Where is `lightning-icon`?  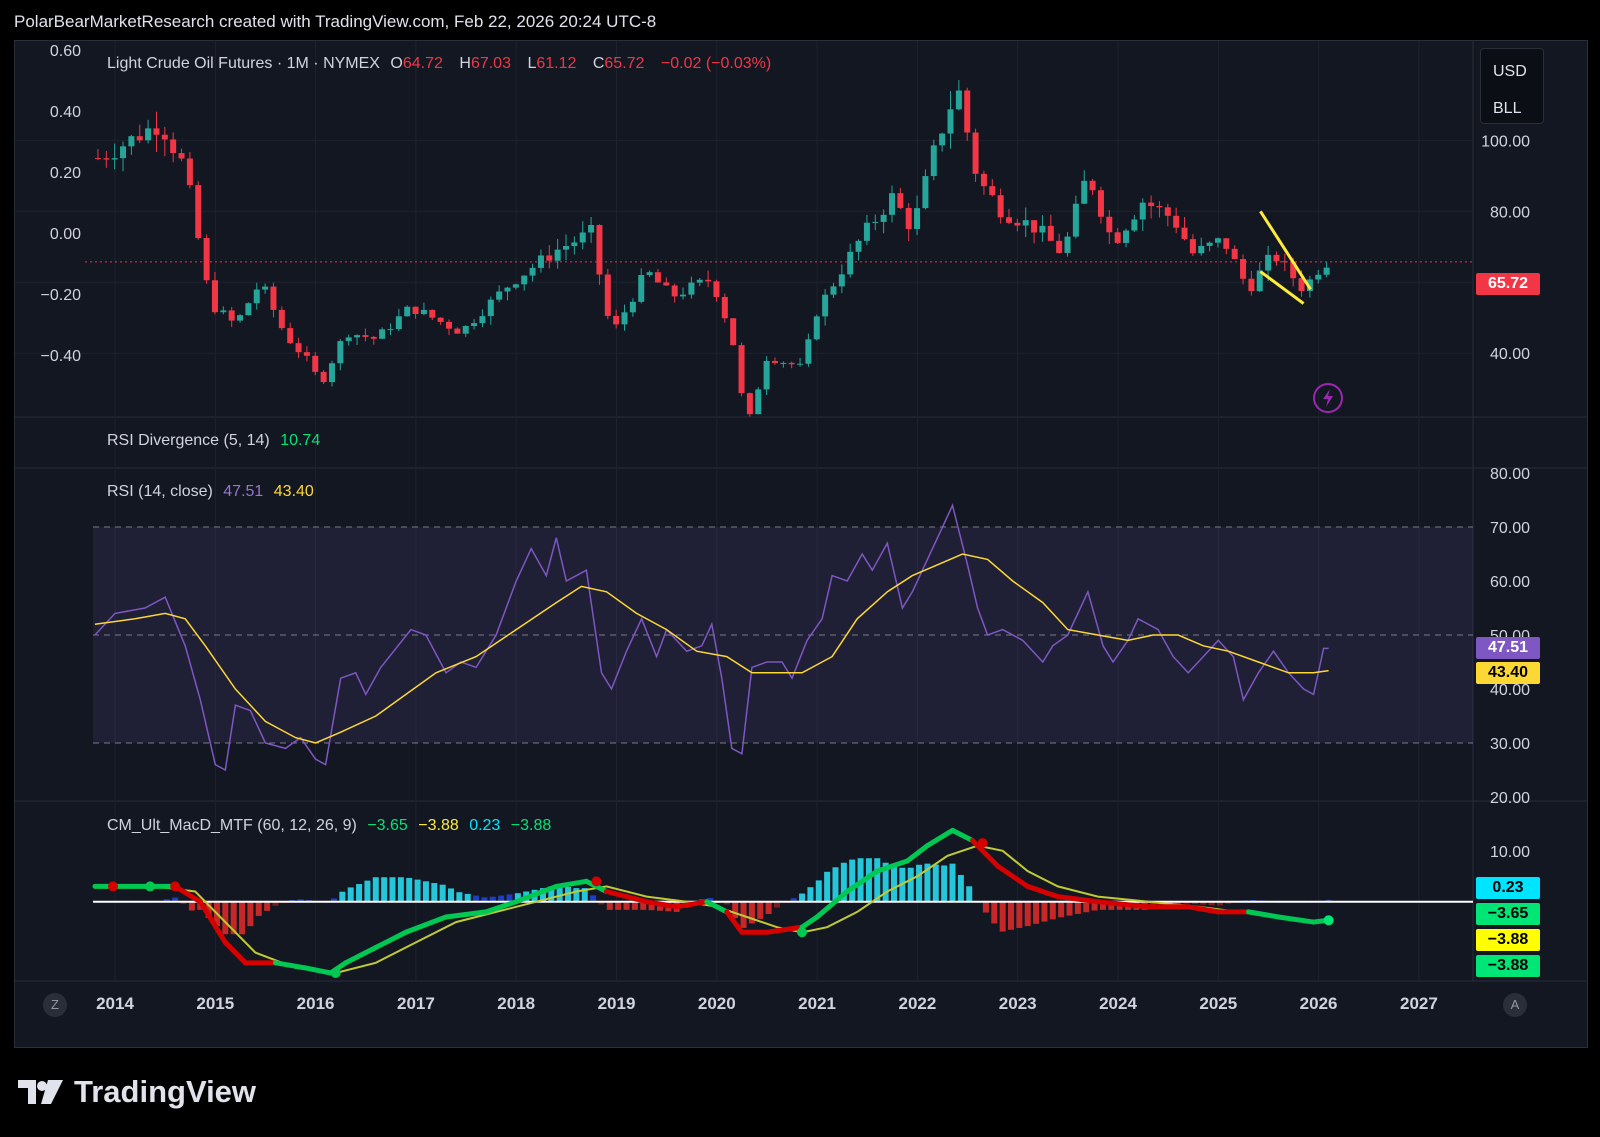
lightning-icon is located at coordinates (1328, 398).